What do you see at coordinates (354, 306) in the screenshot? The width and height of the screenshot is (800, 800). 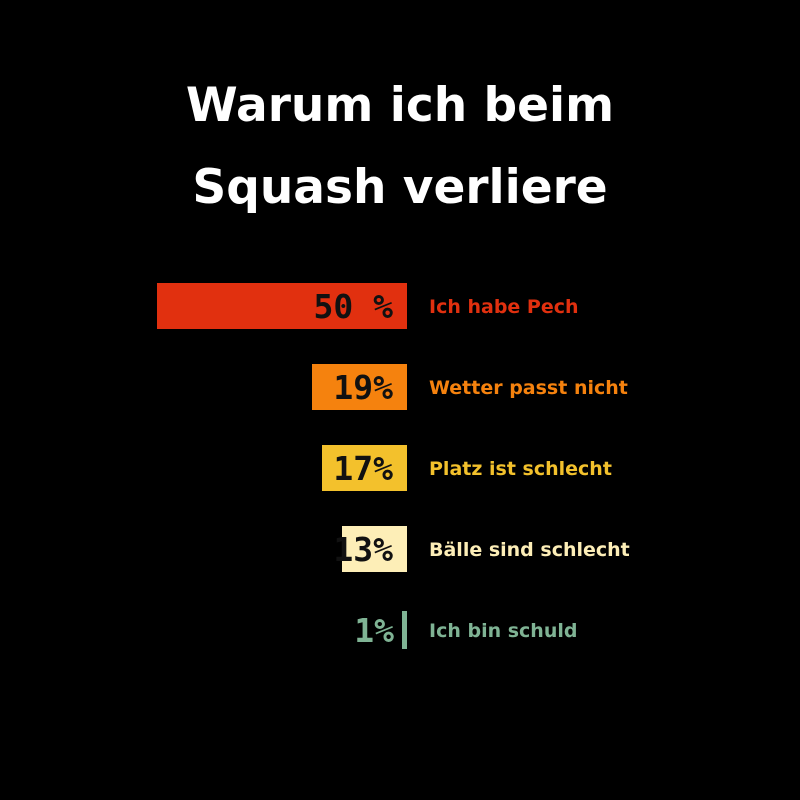 I see `value-label-1: 50 %` at bounding box center [354, 306].